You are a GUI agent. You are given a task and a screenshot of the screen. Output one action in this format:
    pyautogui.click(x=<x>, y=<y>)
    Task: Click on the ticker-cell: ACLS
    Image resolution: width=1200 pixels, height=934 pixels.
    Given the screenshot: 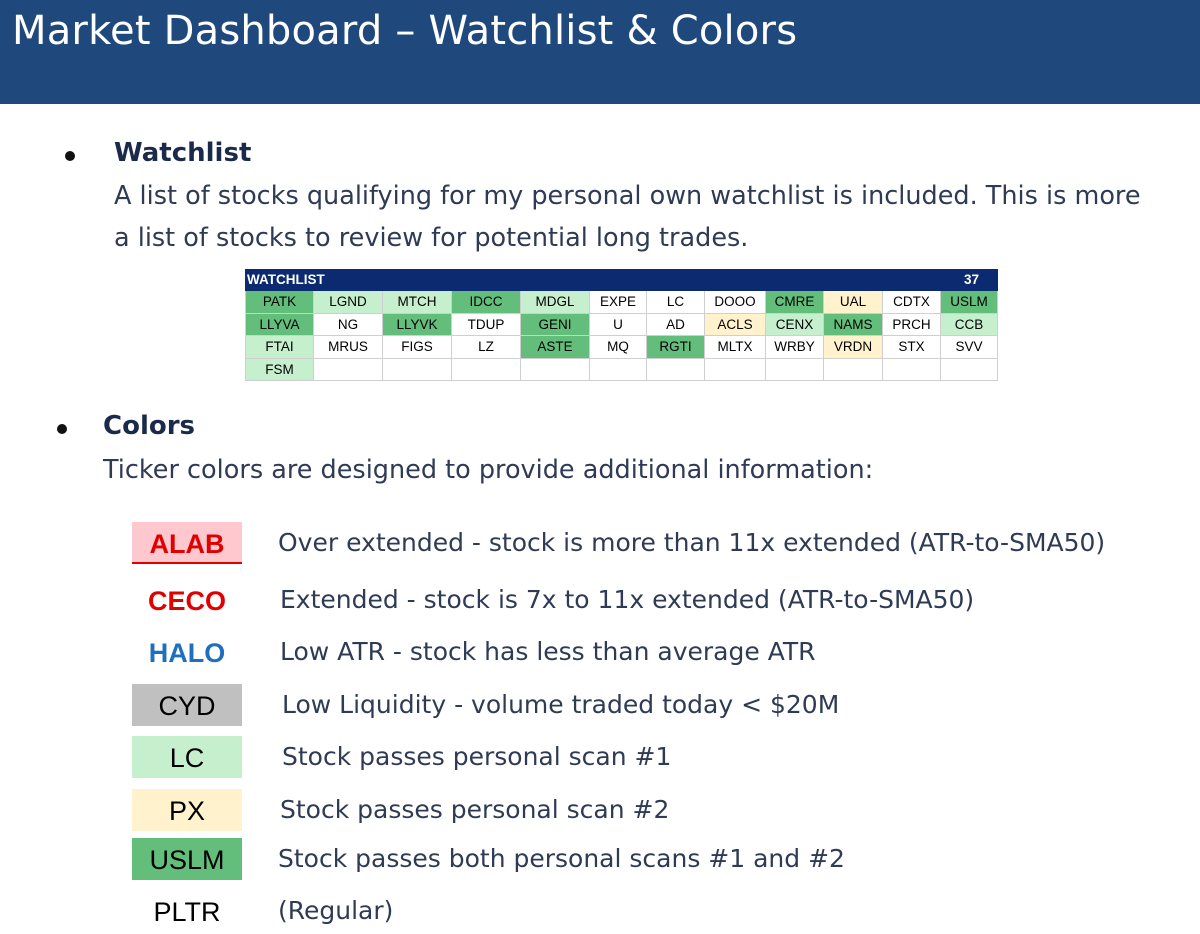 What is the action you would take?
    pyautogui.click(x=735, y=325)
    